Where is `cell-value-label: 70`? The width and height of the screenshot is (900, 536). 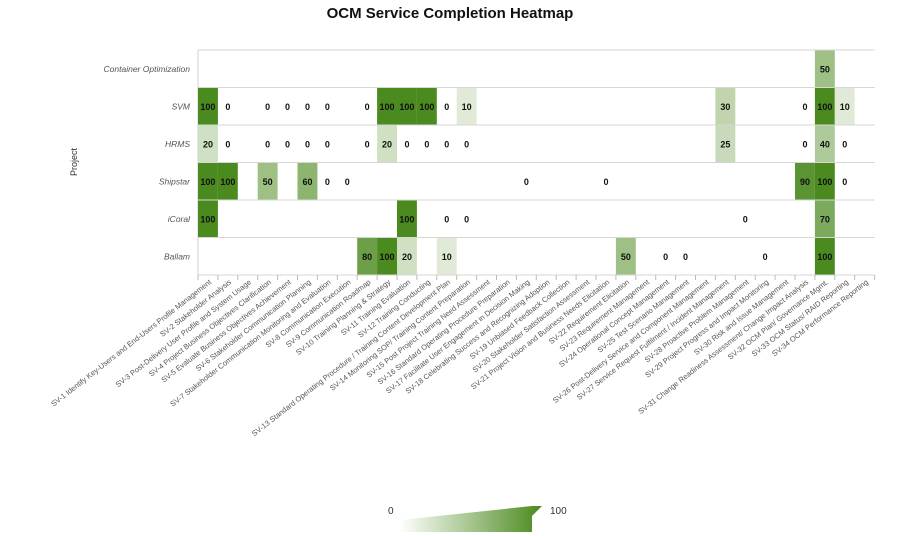
cell-value-label: 70 is located at coordinates (825, 219).